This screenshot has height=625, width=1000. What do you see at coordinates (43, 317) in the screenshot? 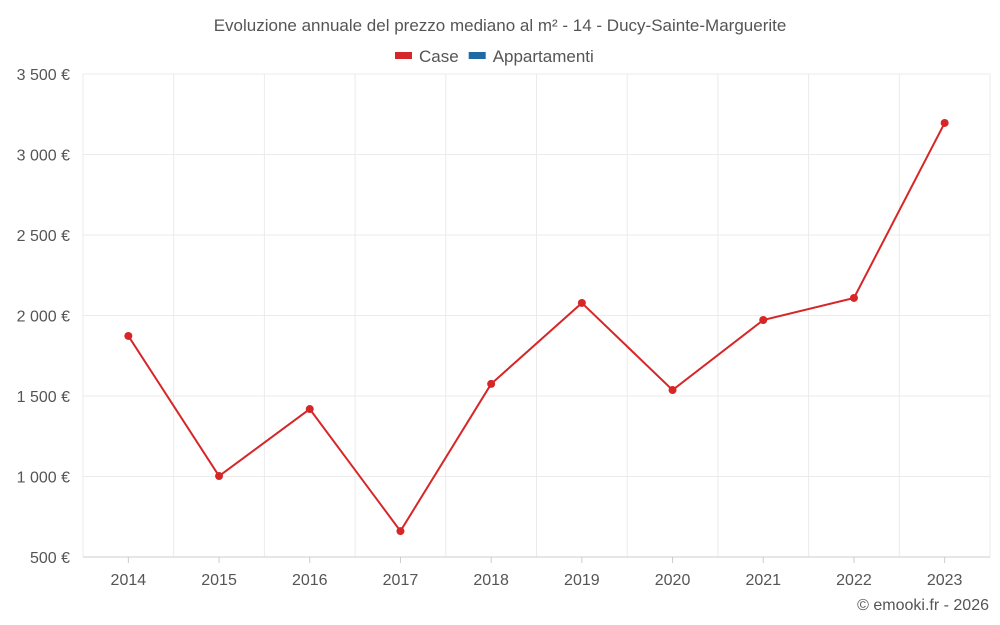
I see `y-tick-label: 2 000 €` at bounding box center [43, 317].